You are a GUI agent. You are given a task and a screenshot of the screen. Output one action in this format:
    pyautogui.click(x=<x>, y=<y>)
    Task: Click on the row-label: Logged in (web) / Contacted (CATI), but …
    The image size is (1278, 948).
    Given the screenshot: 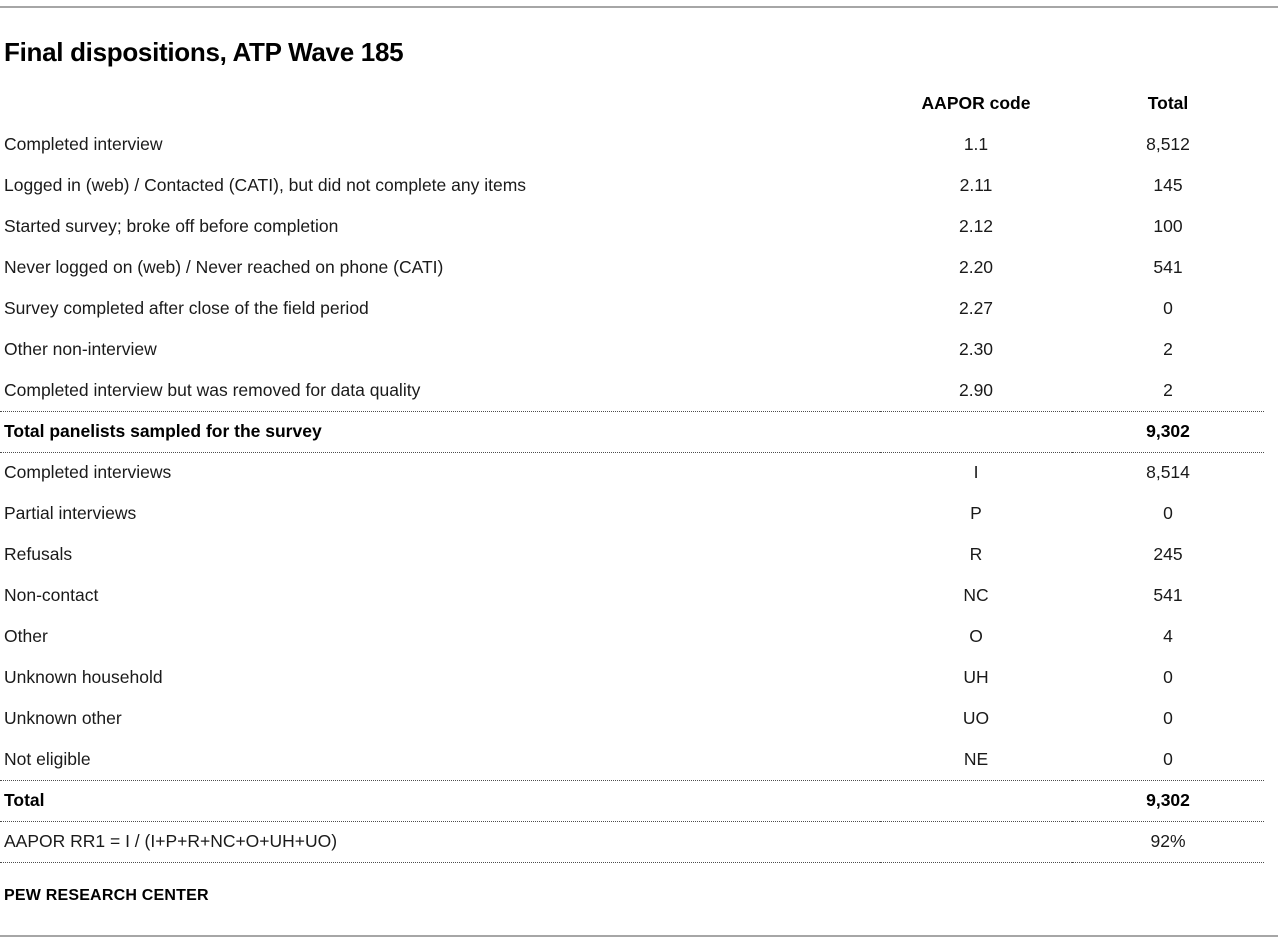 What is the action you would take?
    pyautogui.click(x=265, y=185)
    